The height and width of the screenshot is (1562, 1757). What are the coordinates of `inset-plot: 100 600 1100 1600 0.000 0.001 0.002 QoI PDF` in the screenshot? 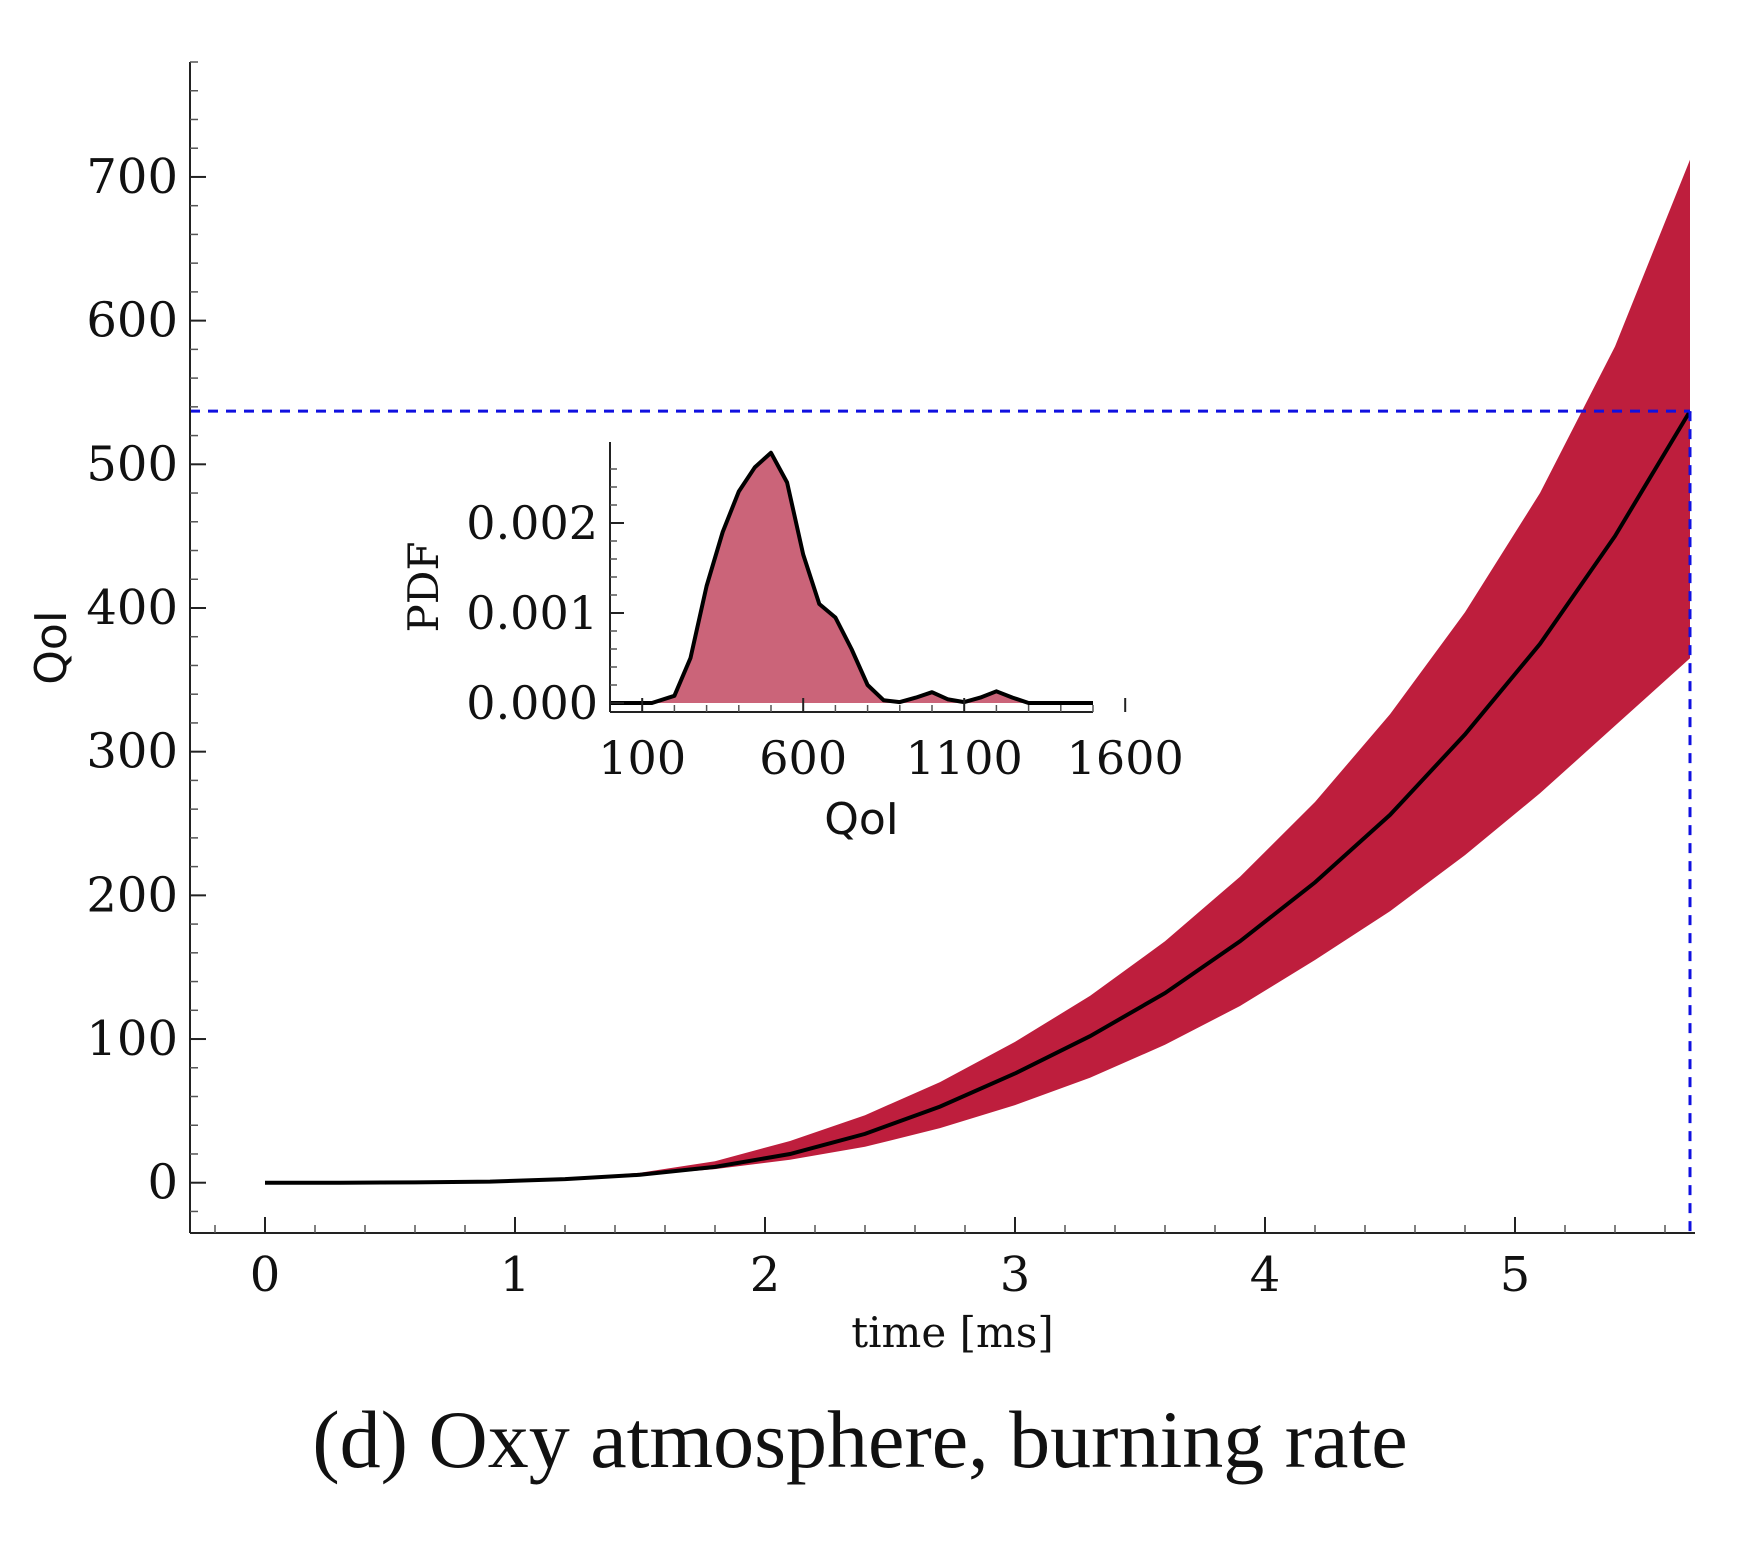 It's located at (791, 643).